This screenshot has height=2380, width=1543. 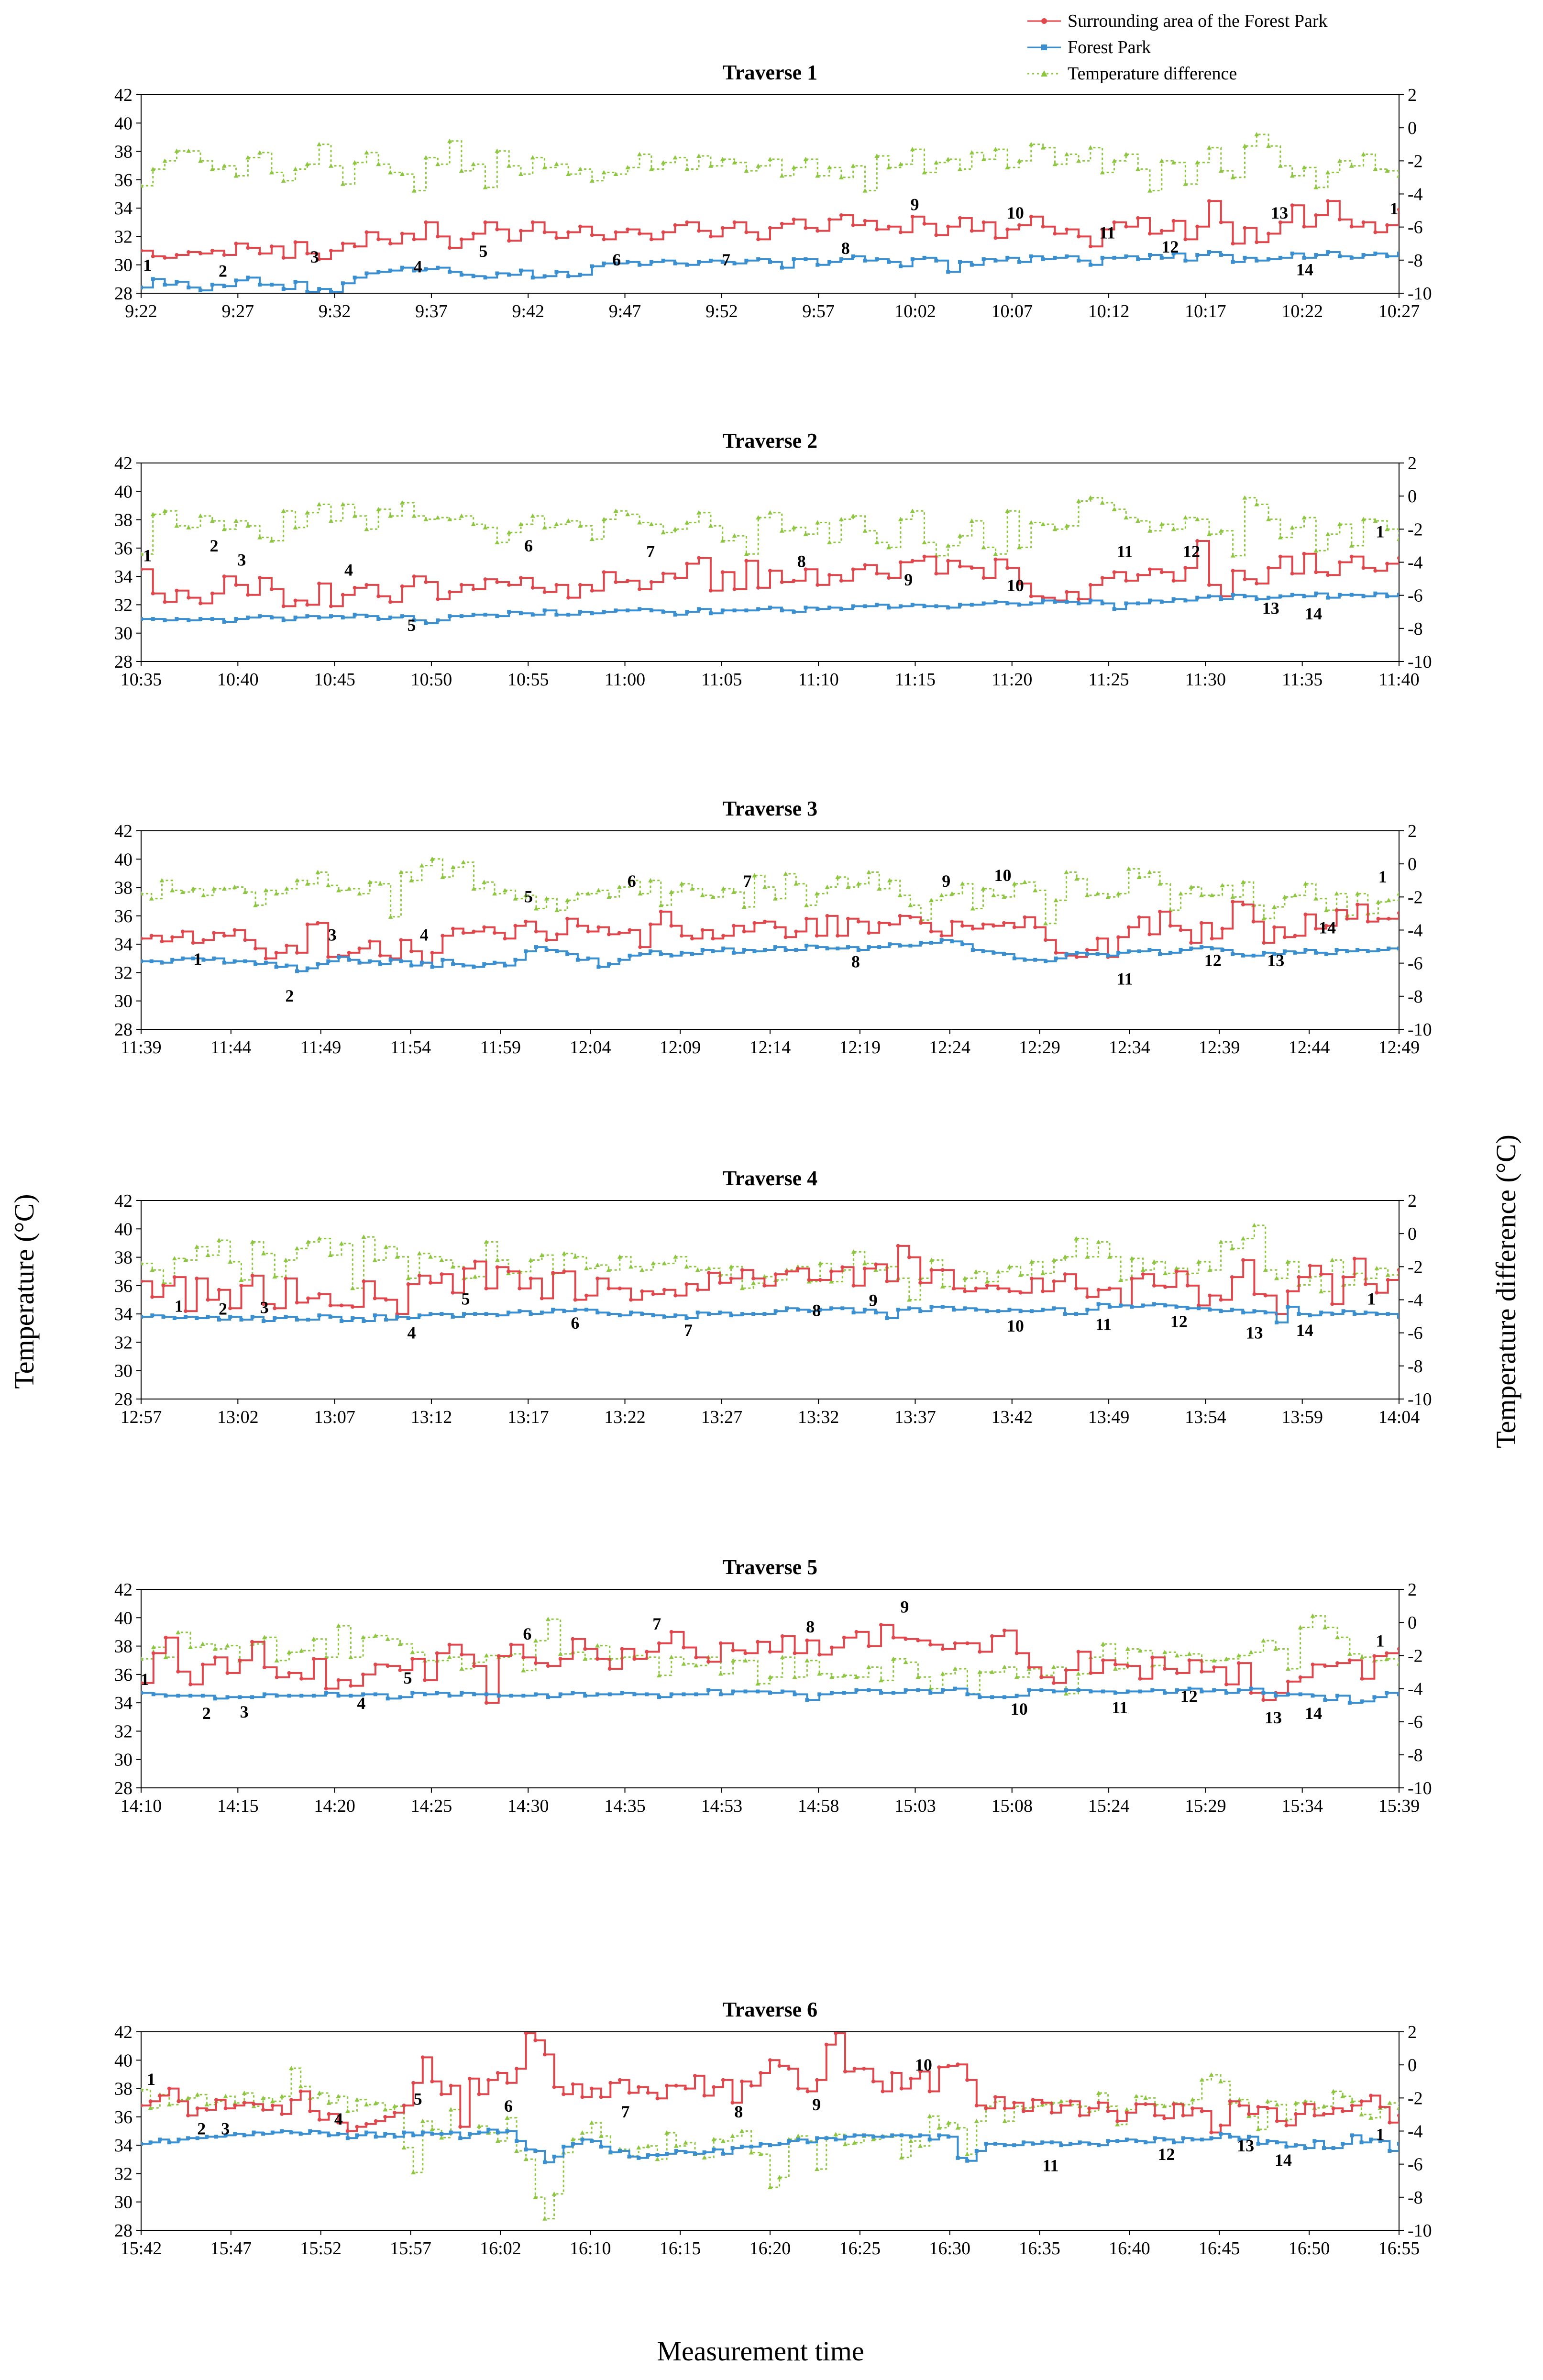 I want to click on location-marker: 10, so click(x=1019, y=1709).